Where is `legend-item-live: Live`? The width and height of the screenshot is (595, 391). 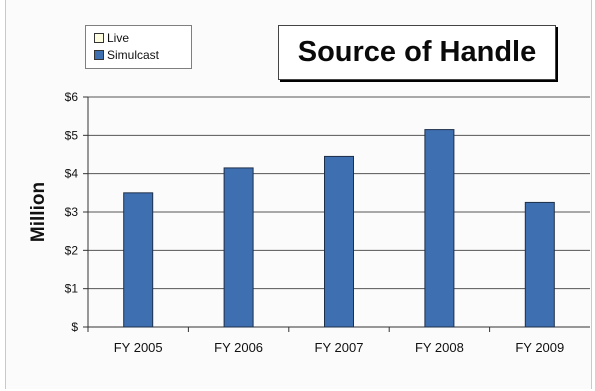
legend-item-live: Live is located at coordinates (111, 38).